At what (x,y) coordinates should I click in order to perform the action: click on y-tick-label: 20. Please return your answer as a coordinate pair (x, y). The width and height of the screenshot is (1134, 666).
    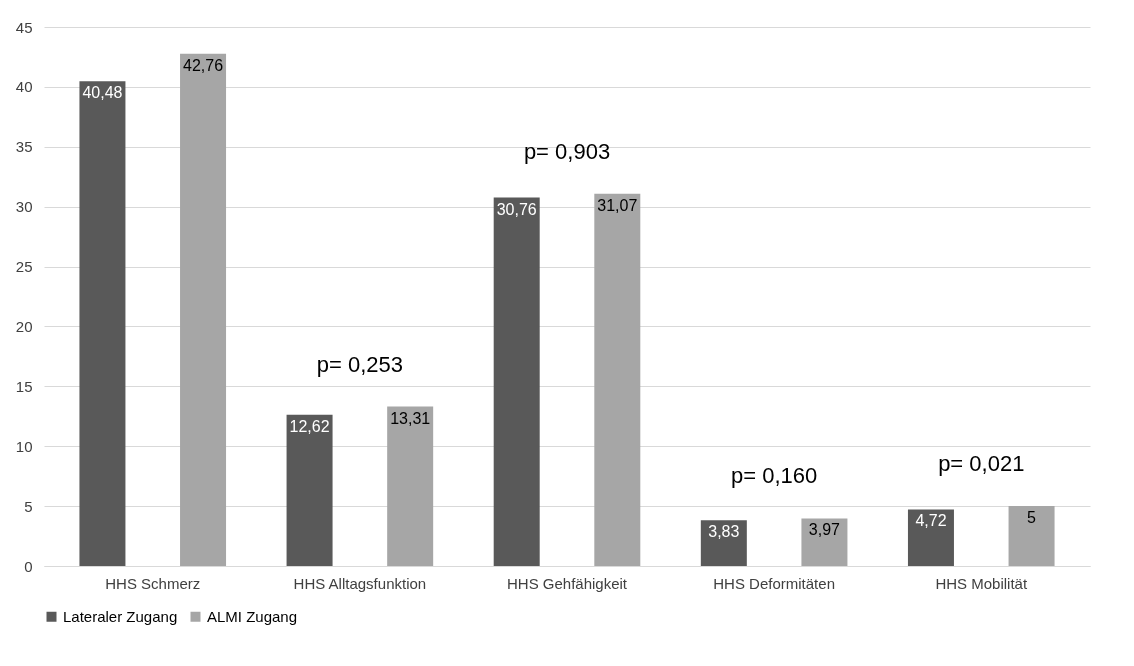
    Looking at the image, I should click on (24, 326).